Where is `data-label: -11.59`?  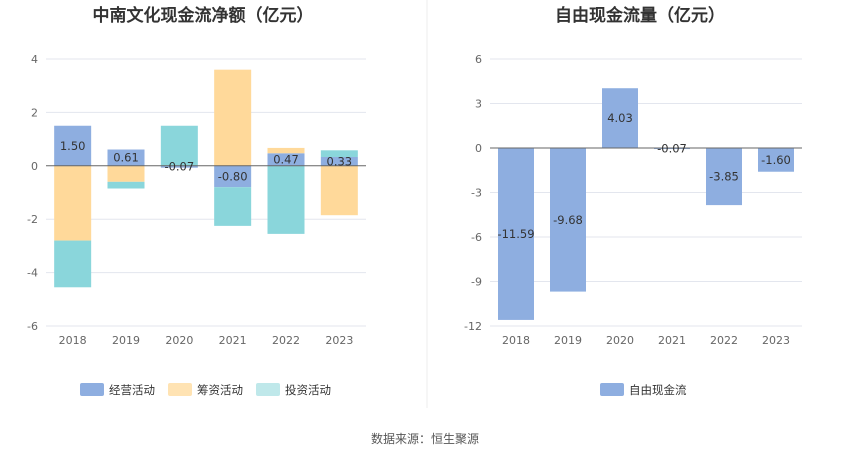
data-label: -11.59 is located at coordinates (515, 234).